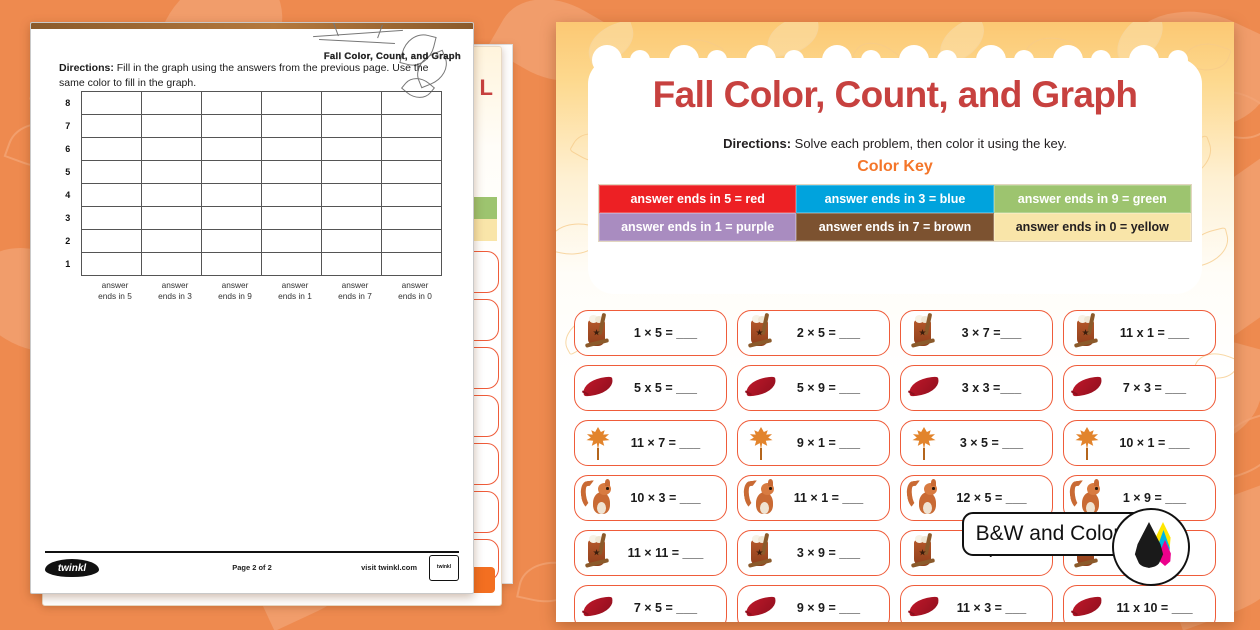  I want to click on graph-table: 8 7 6 5 4 3 2 1, so click(250, 183).